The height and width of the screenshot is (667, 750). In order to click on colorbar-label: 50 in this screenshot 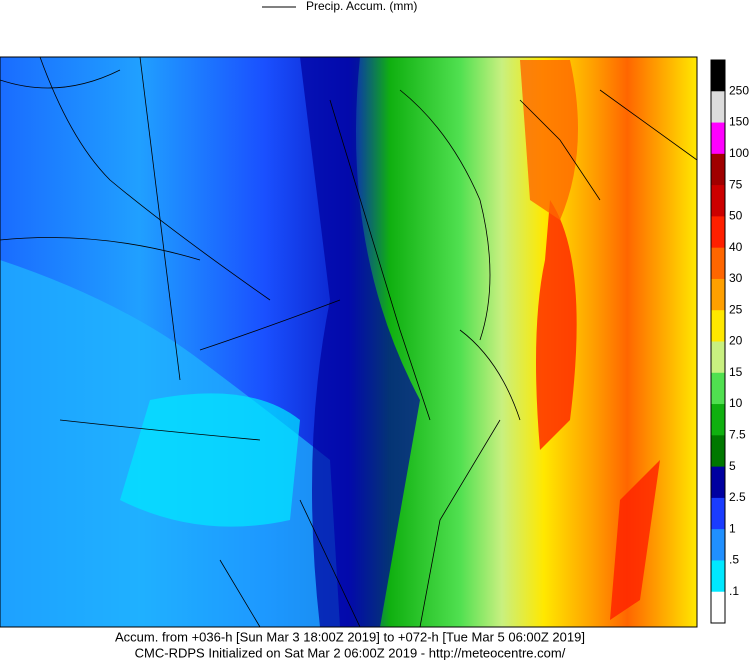, I will do `click(736, 216)`.